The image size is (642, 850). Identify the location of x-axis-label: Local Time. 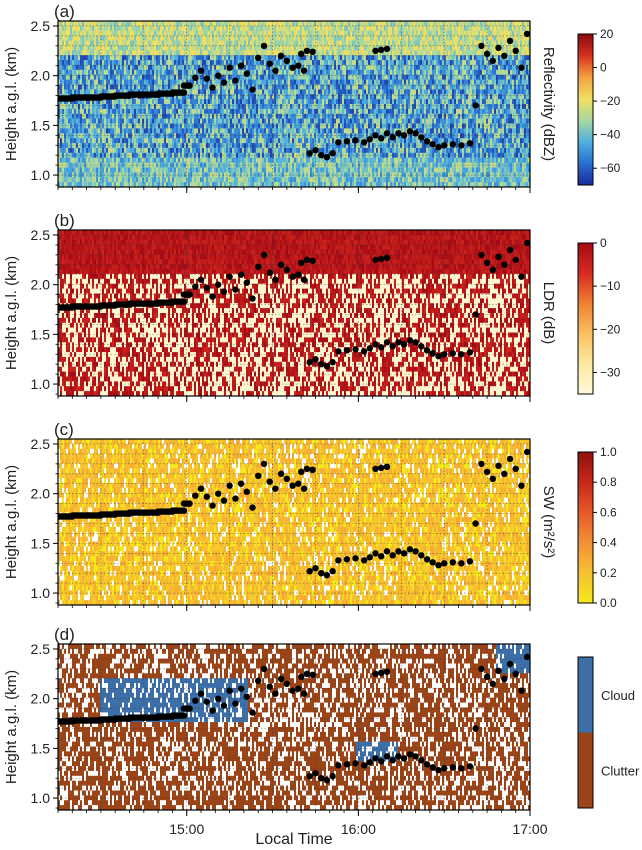
(293, 839).